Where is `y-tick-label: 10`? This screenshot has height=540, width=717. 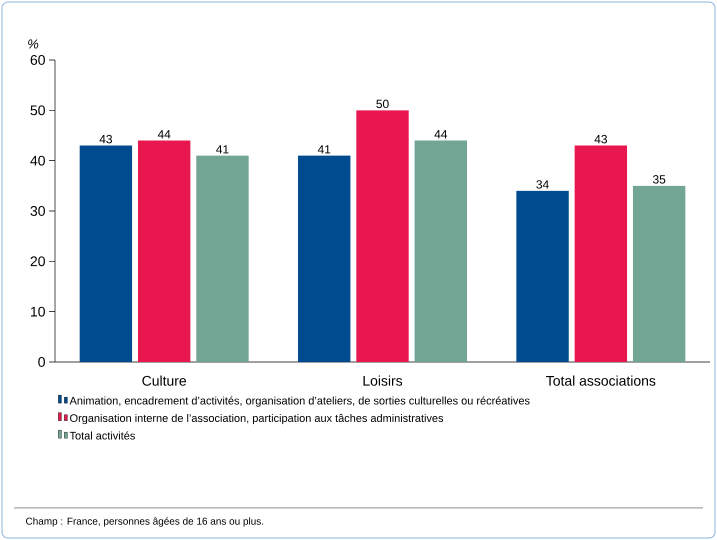
y-tick-label: 10 is located at coordinates (38, 311).